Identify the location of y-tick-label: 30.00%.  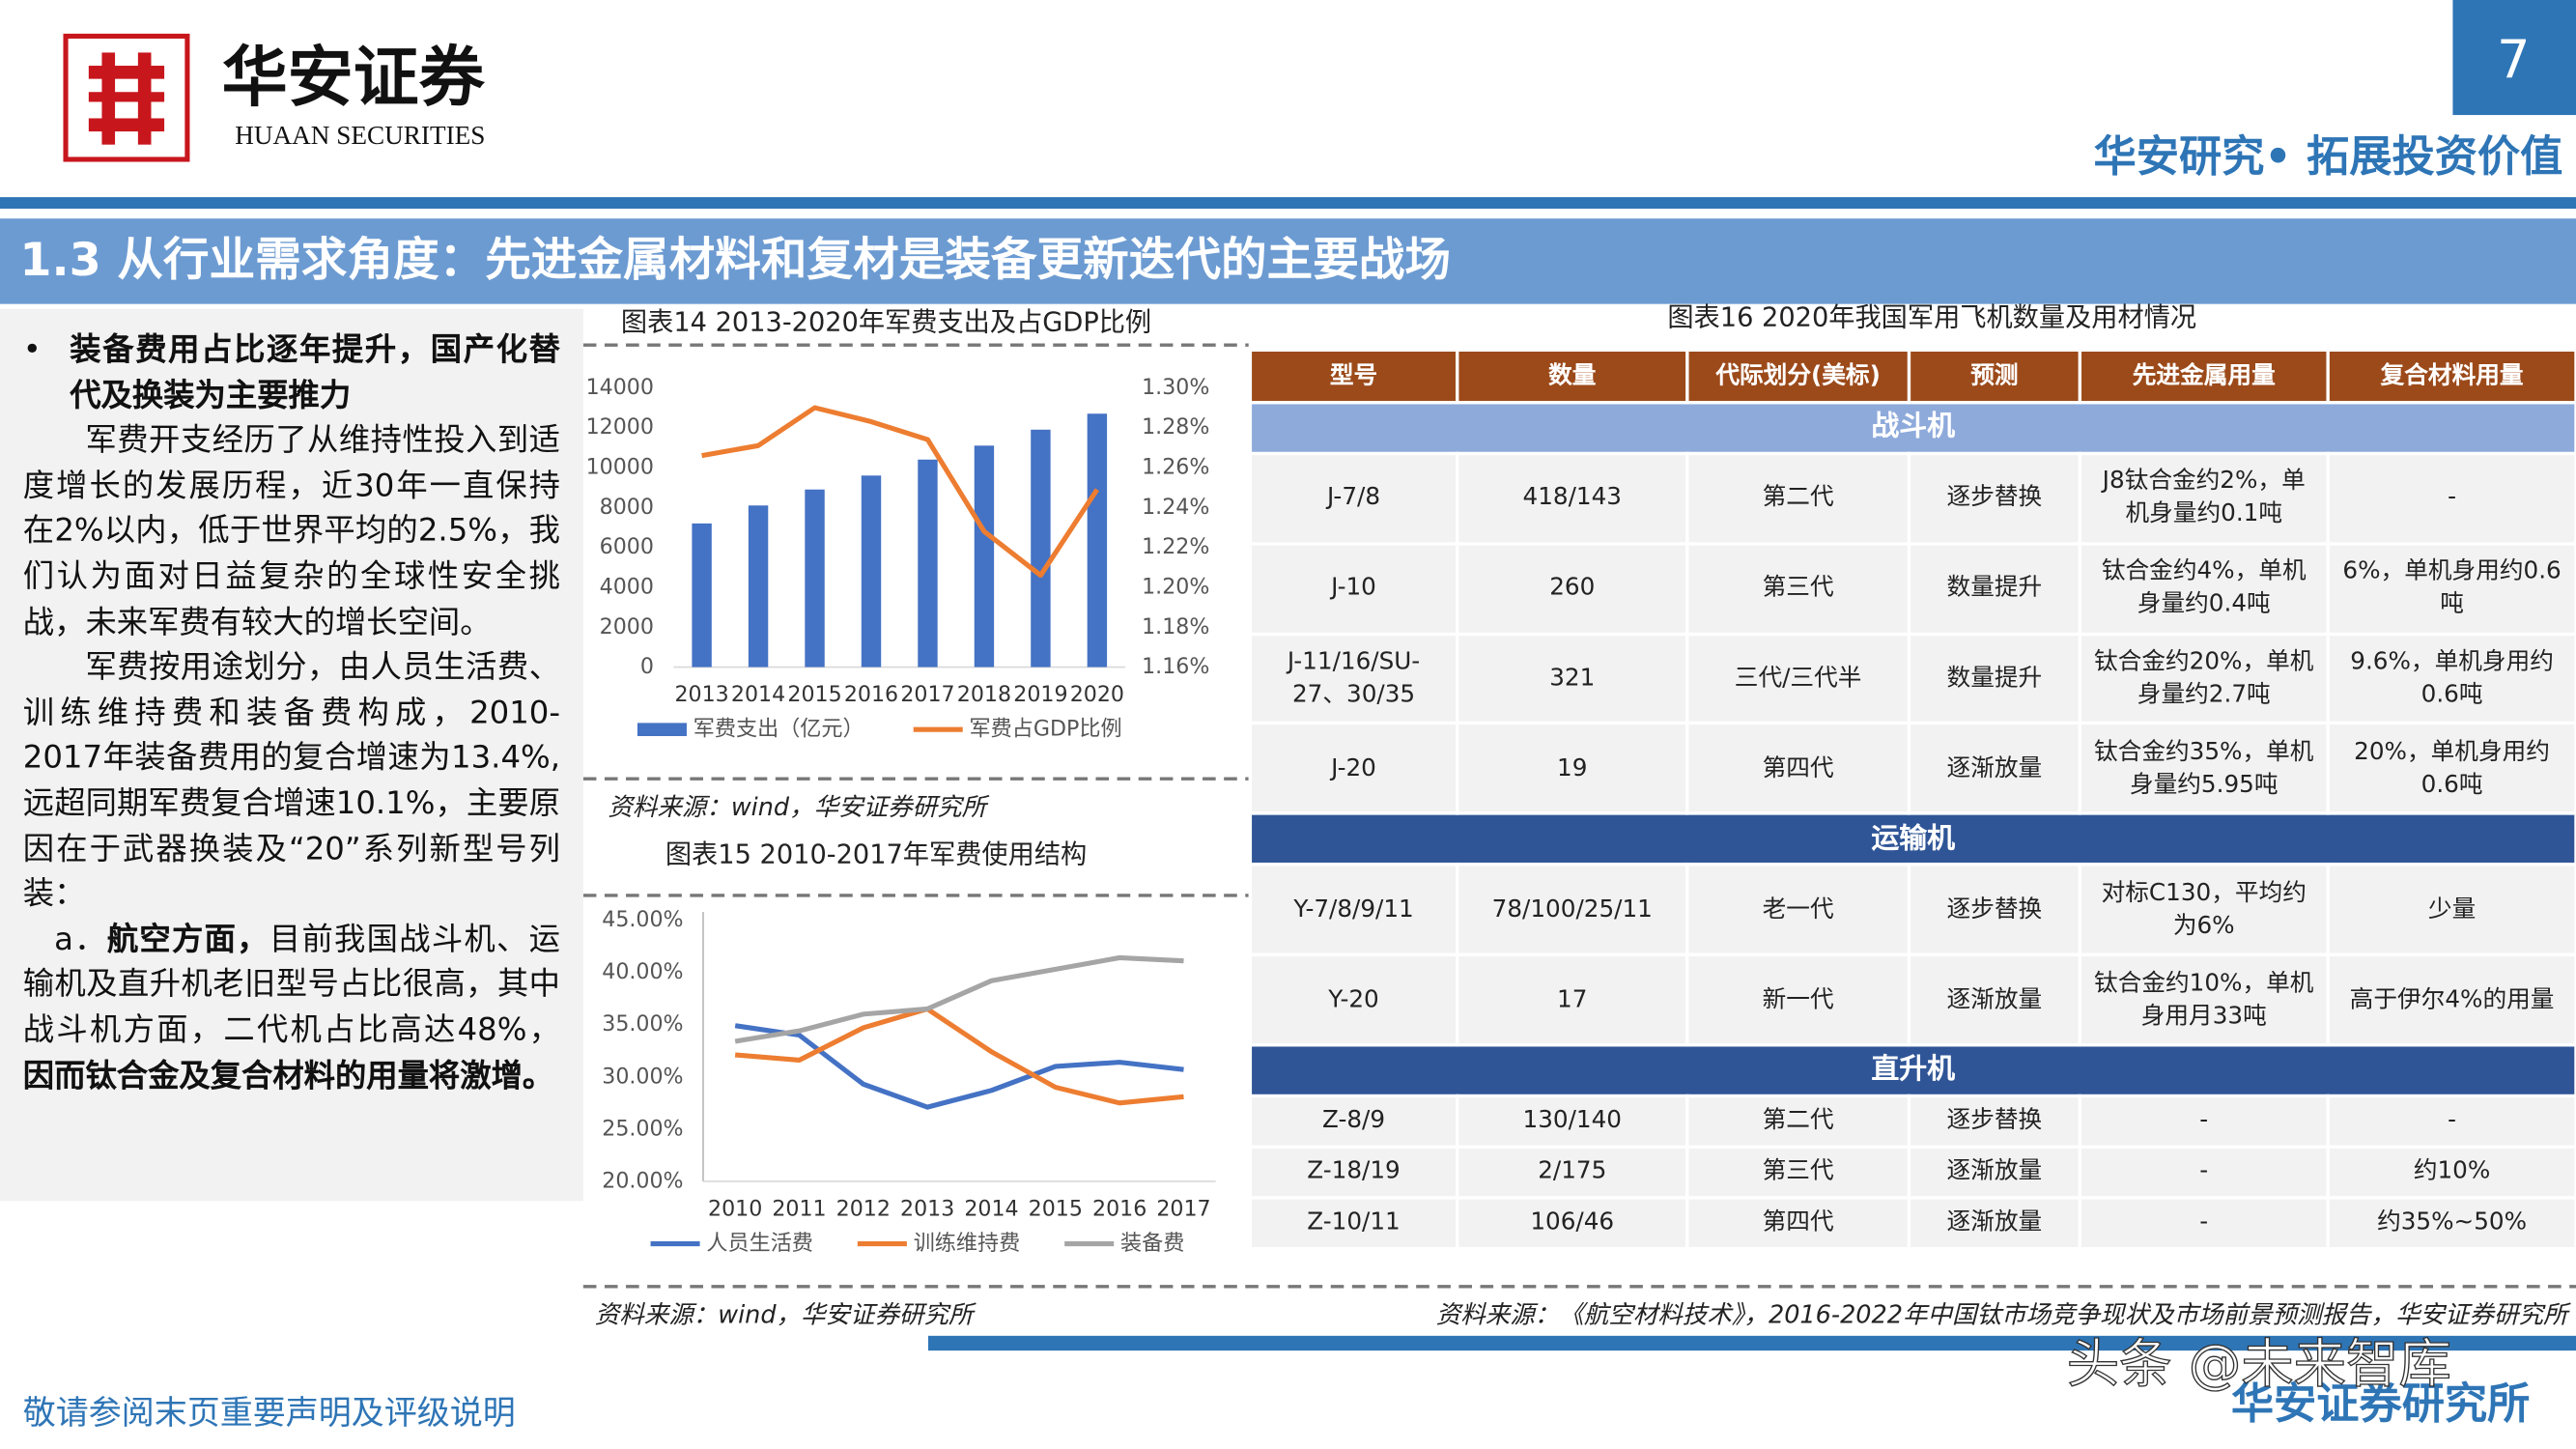
(642, 1076).